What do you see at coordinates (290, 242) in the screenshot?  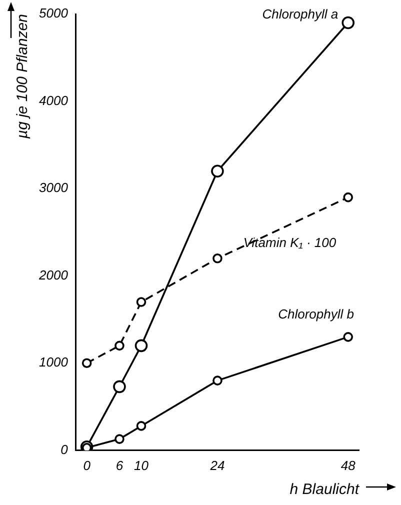 I see `series-label: Vitamin K₁ · 100` at bounding box center [290, 242].